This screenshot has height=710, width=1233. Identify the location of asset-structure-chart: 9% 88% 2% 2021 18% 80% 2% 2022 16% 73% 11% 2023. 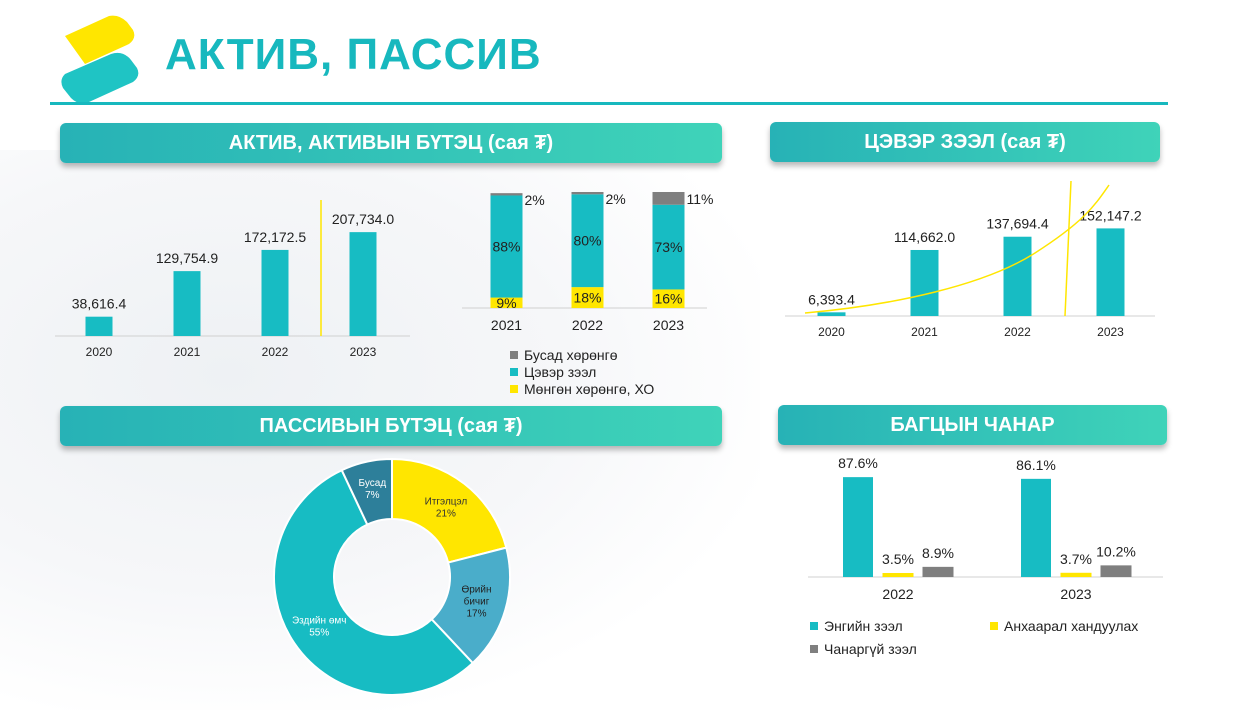
(588, 262).